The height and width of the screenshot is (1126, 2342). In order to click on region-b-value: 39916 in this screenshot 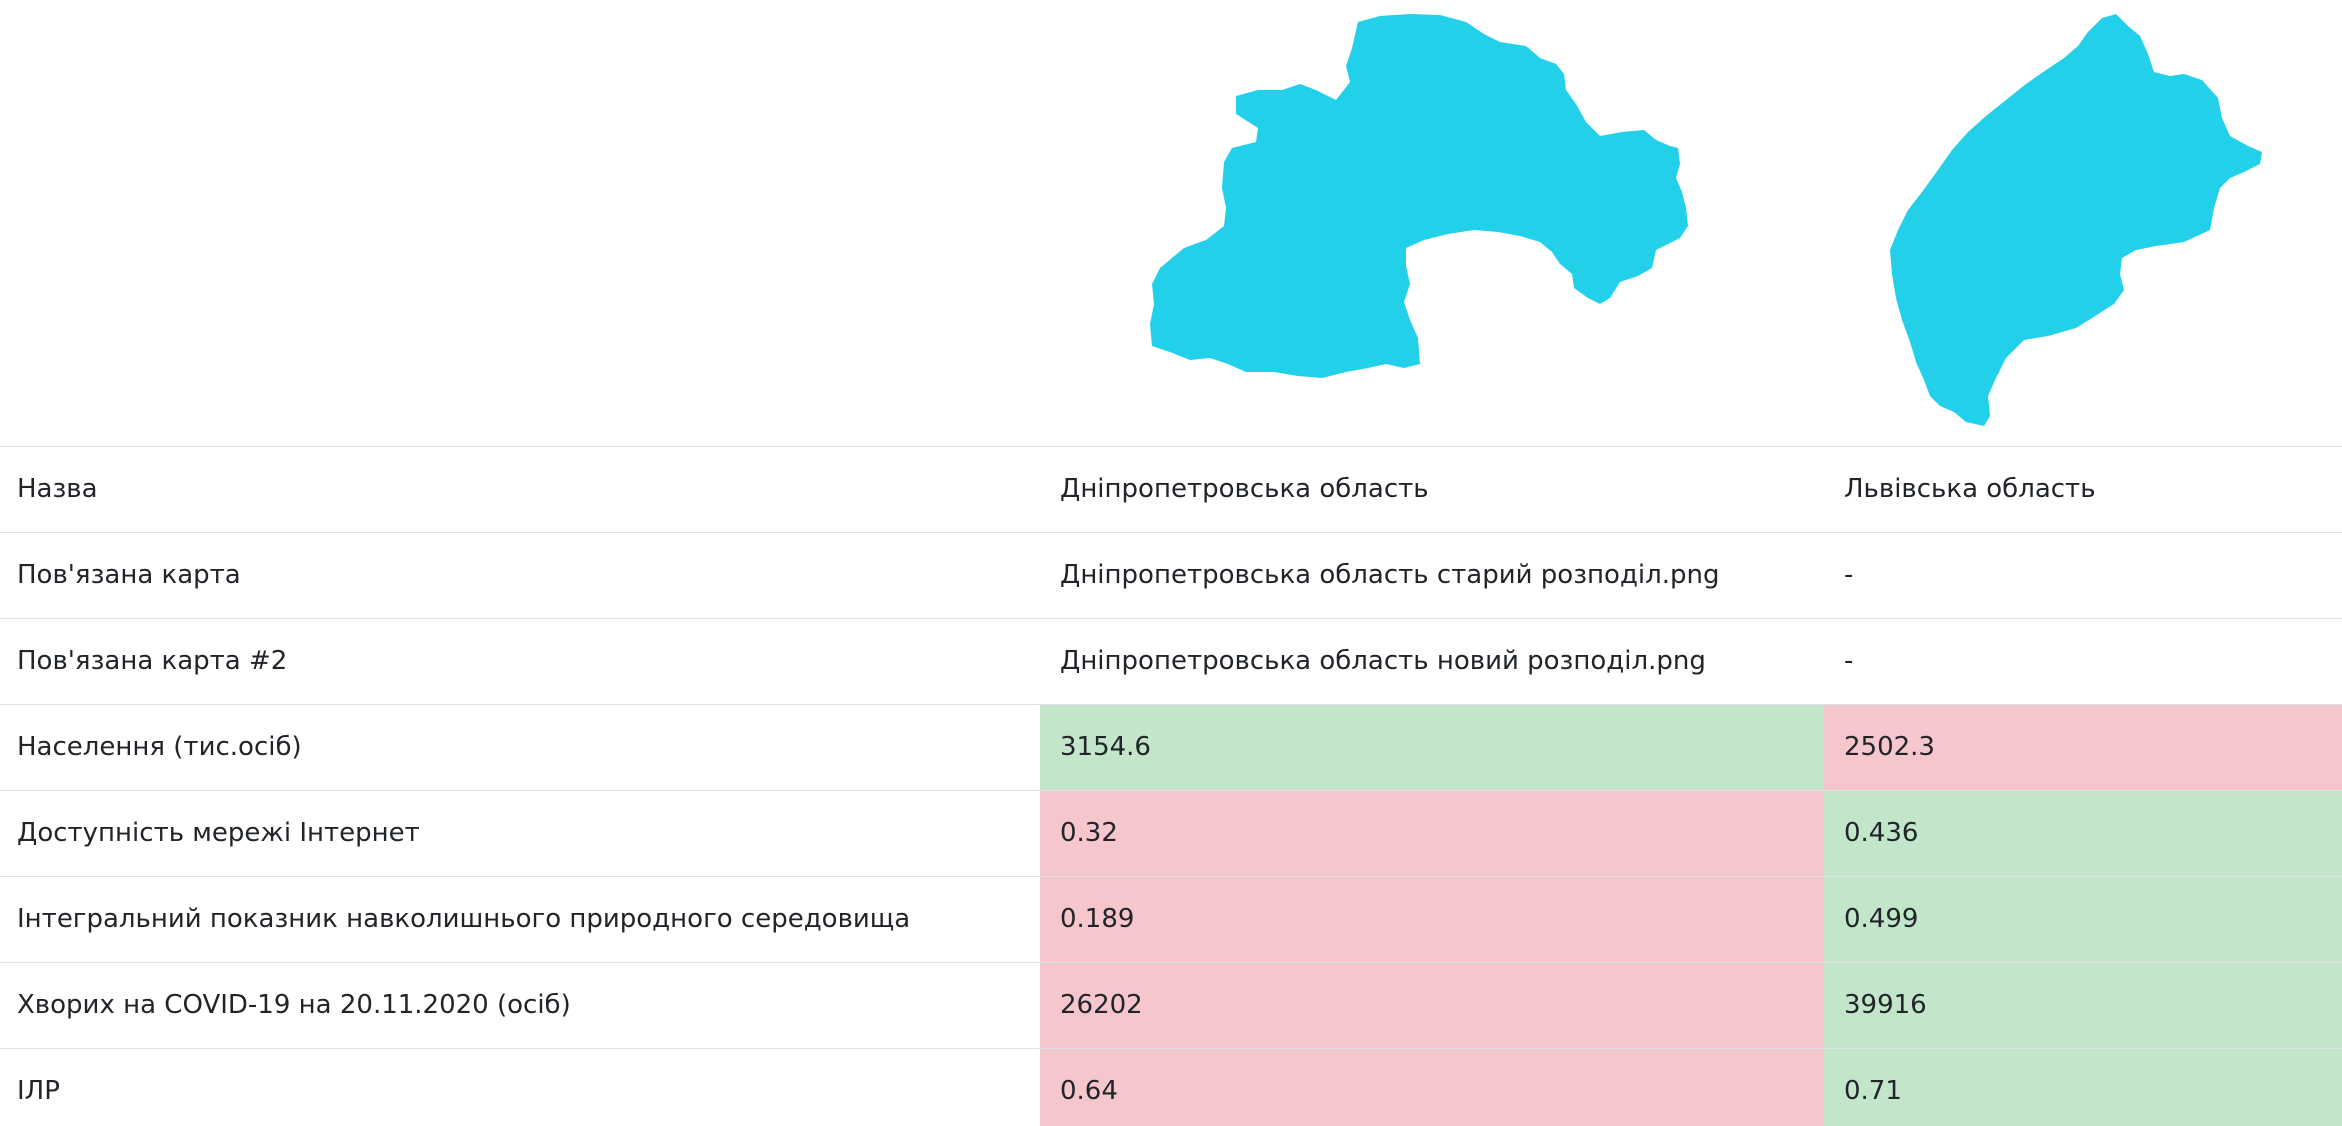, I will do `click(2083, 1005)`.